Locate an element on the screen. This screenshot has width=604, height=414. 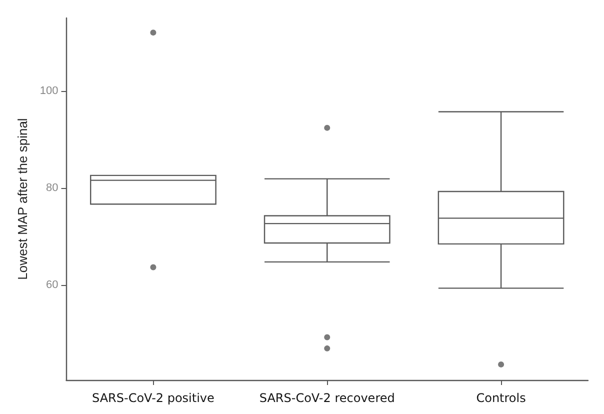
x-tick-label: SARS-CoV-2 recovered is located at coordinates (327, 398).